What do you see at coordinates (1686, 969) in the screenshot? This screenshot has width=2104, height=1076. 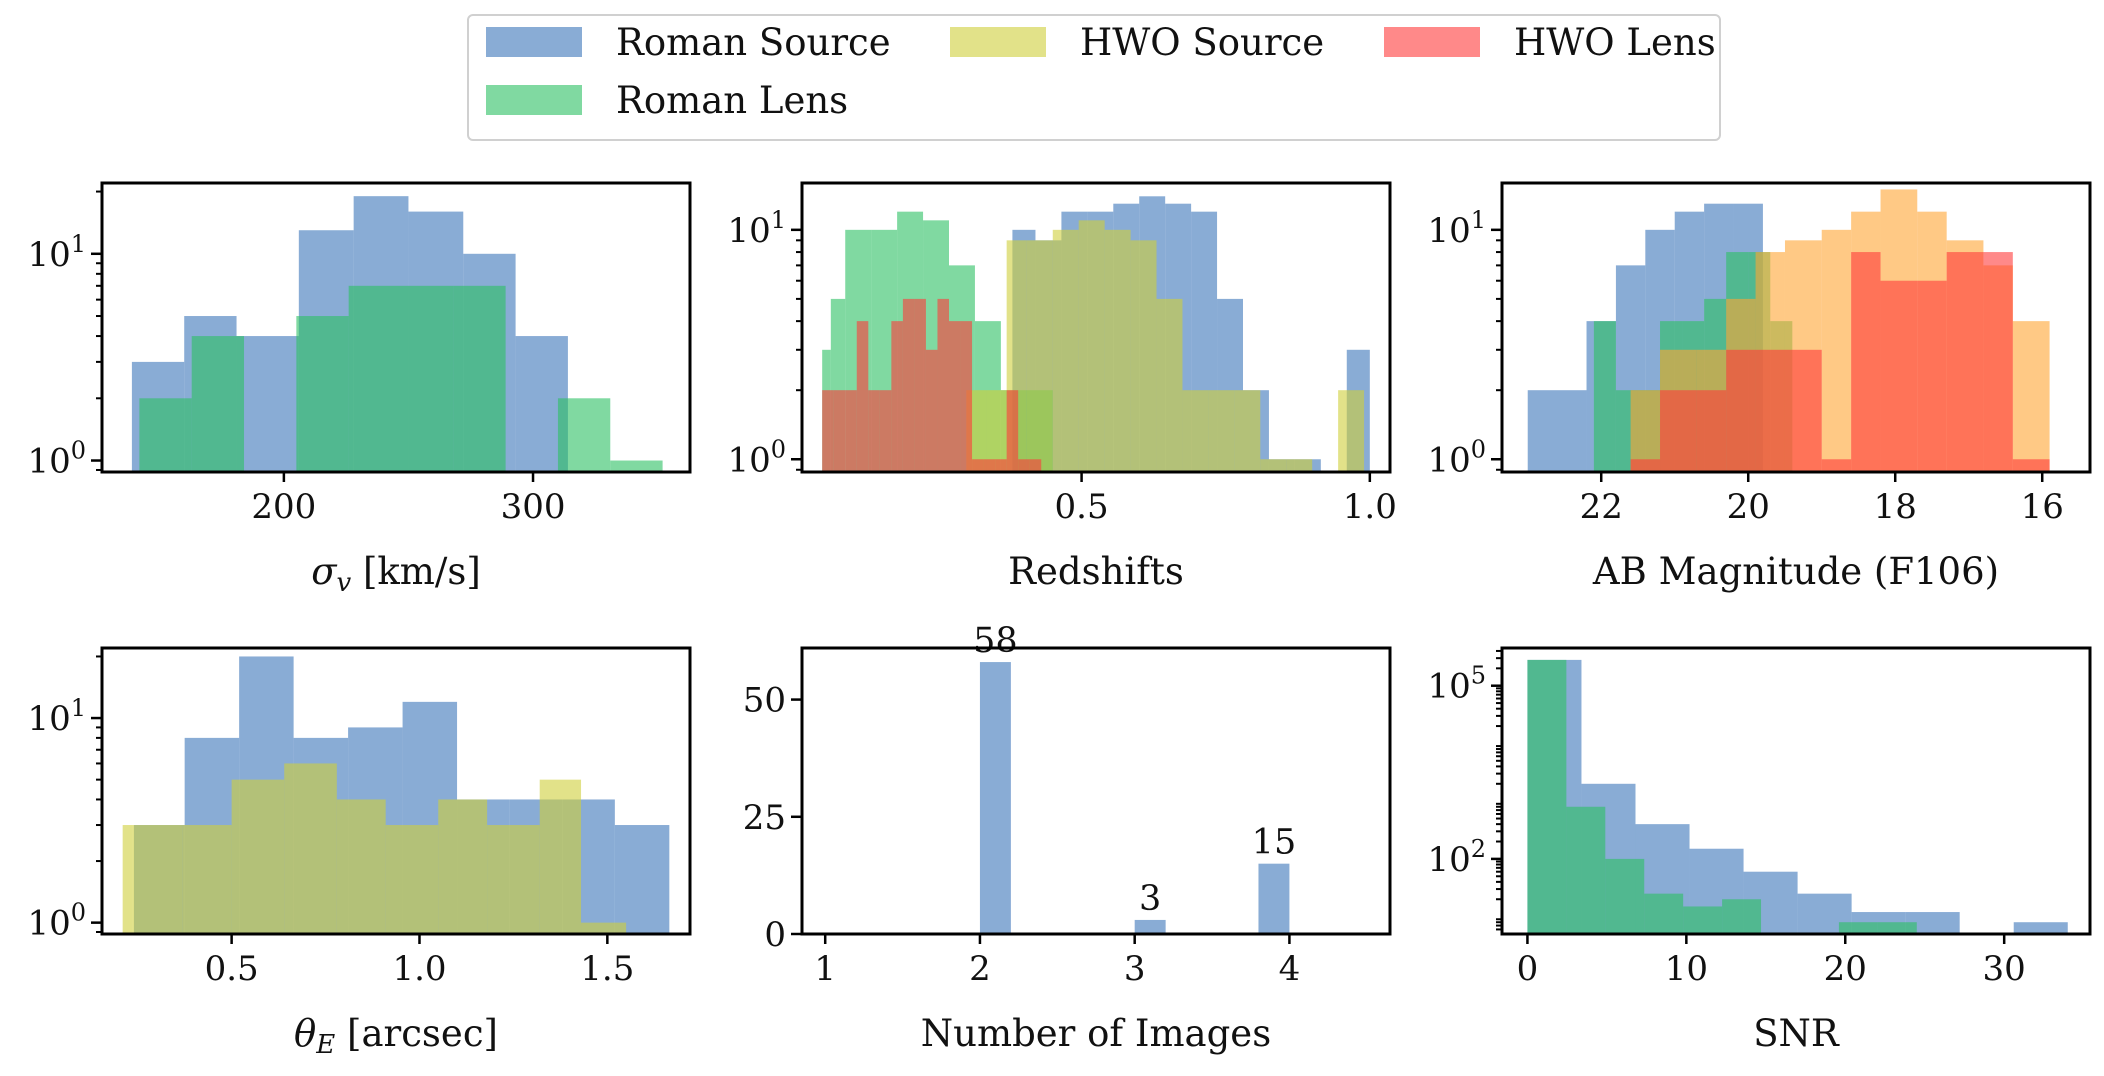 I see `snr-x-tick-label-1: 10` at bounding box center [1686, 969].